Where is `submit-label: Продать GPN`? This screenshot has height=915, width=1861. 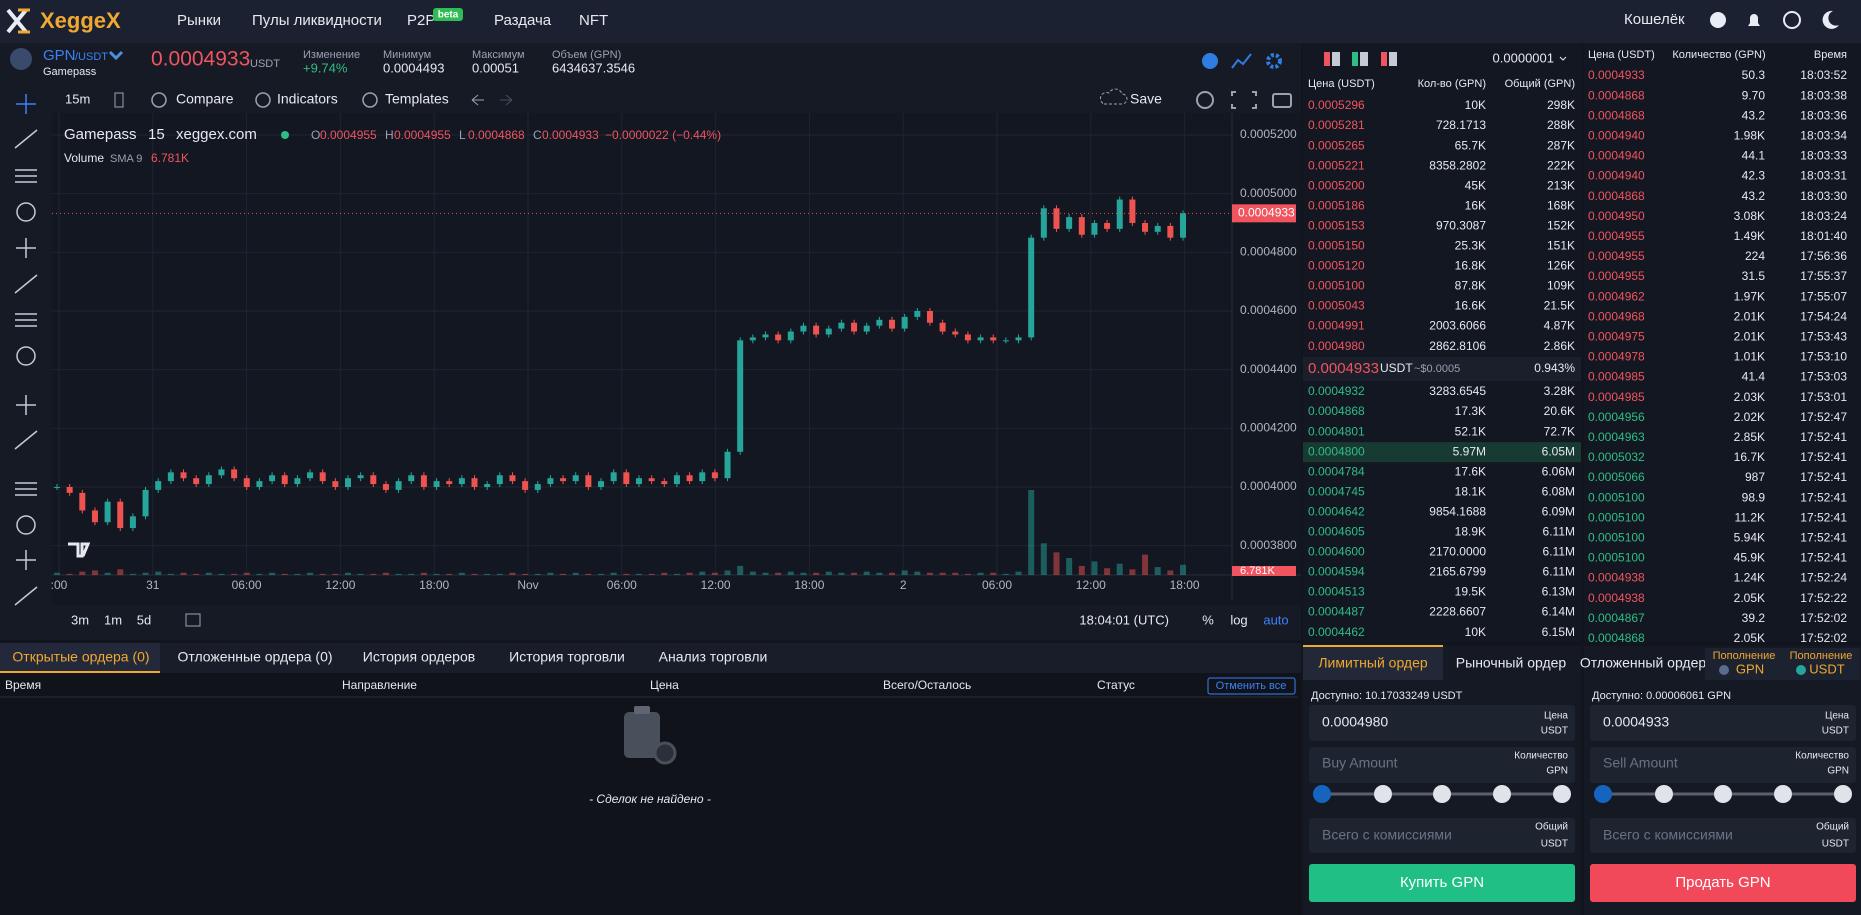 submit-label: Продать GPN is located at coordinates (1722, 882).